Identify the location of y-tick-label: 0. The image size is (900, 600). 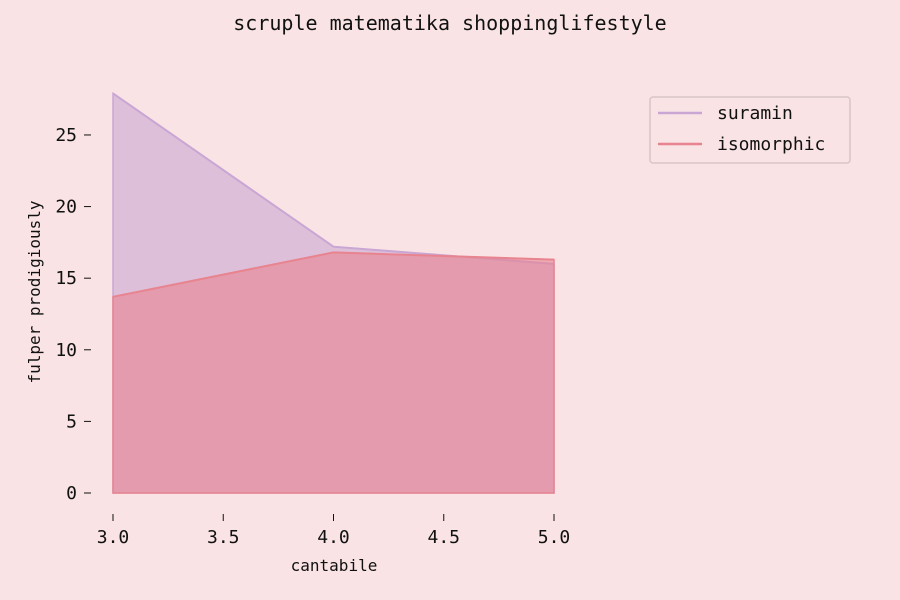
(71, 493).